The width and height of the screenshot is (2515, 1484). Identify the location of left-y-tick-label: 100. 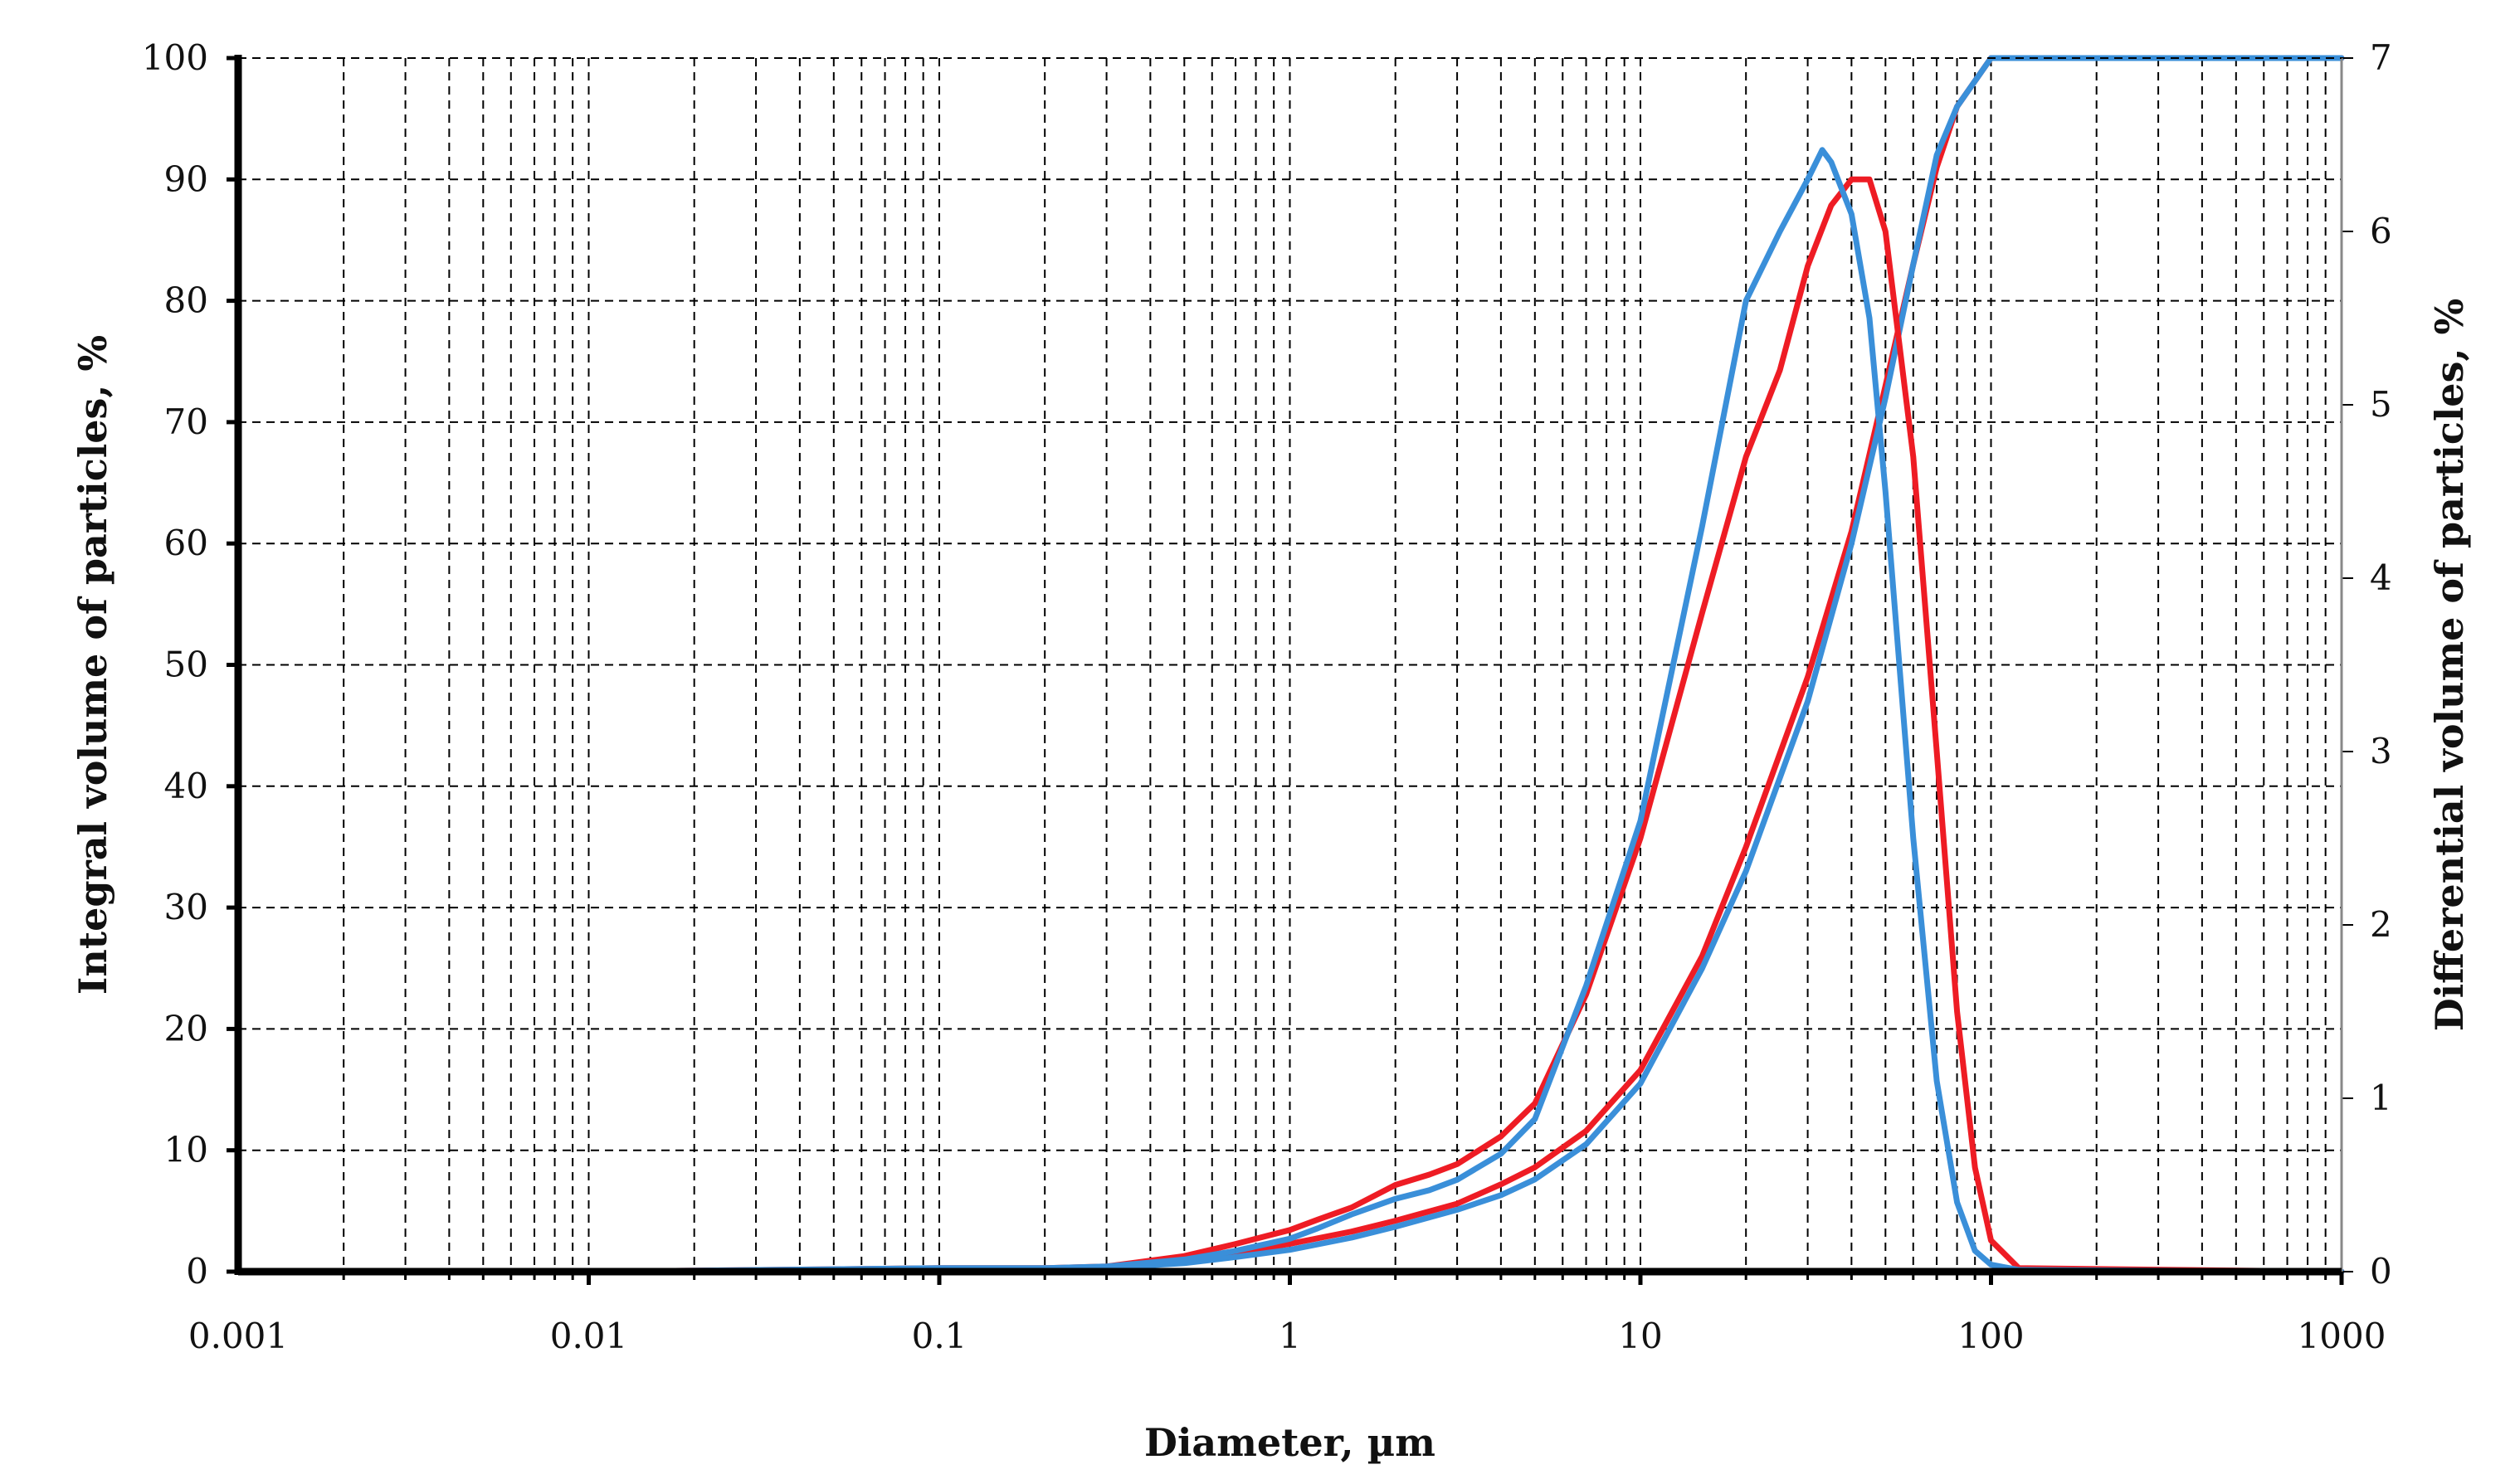
(175, 58).